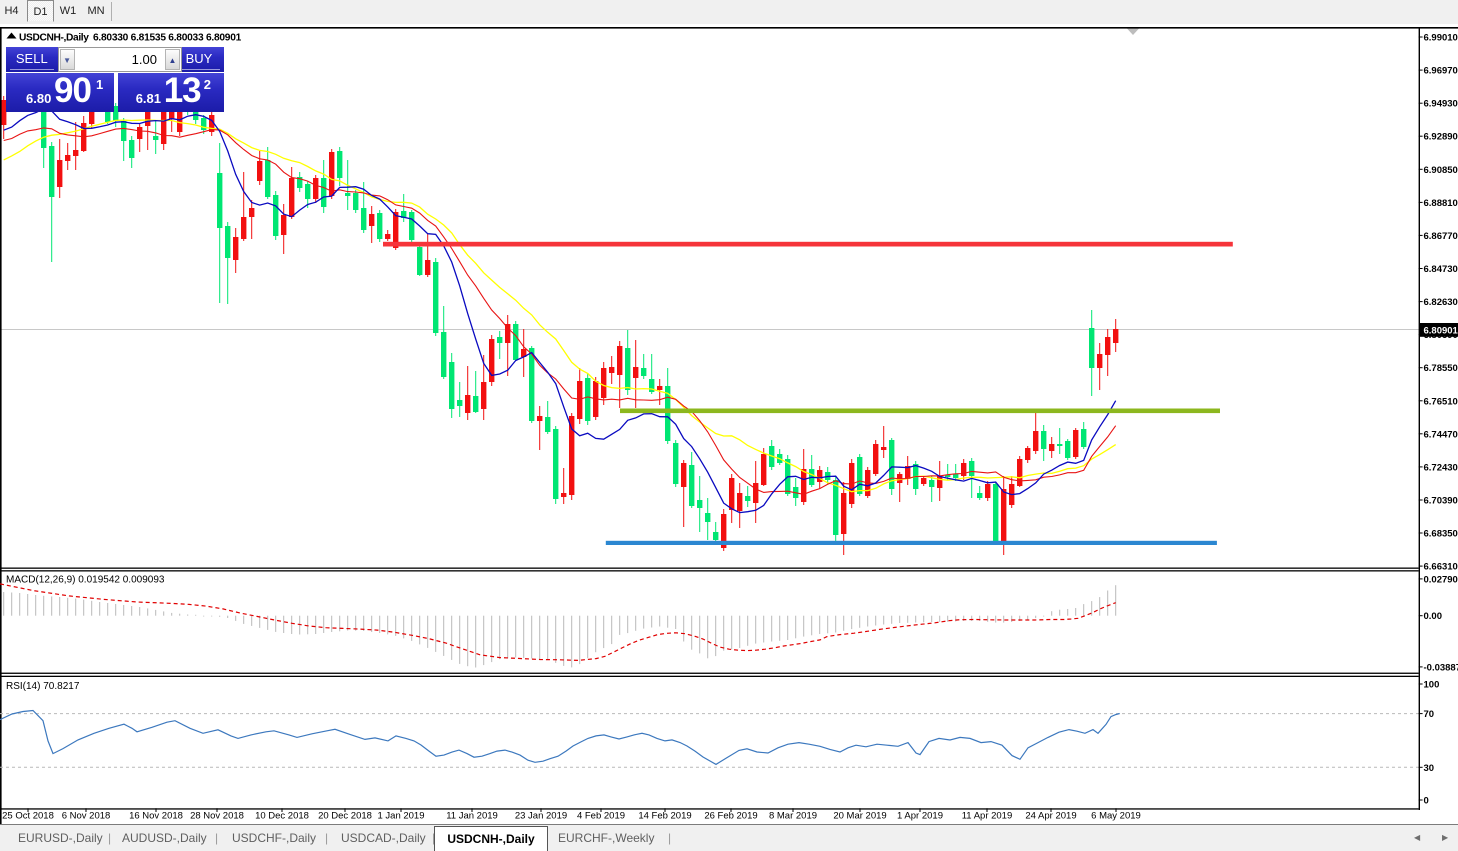  What do you see at coordinates (472, 816) in the screenshot?
I see `svg-text: 11 Jan 2019` at bounding box center [472, 816].